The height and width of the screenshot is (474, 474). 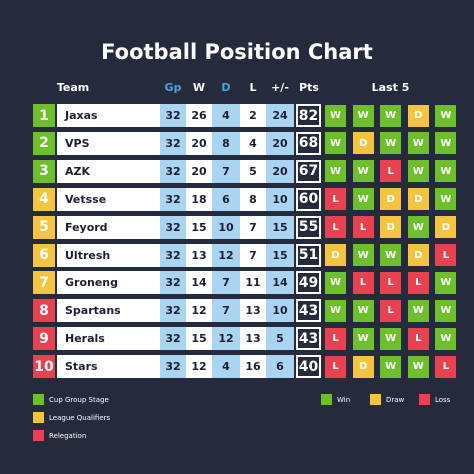 What do you see at coordinates (199, 283) in the screenshot?
I see `stat-w: 14` at bounding box center [199, 283].